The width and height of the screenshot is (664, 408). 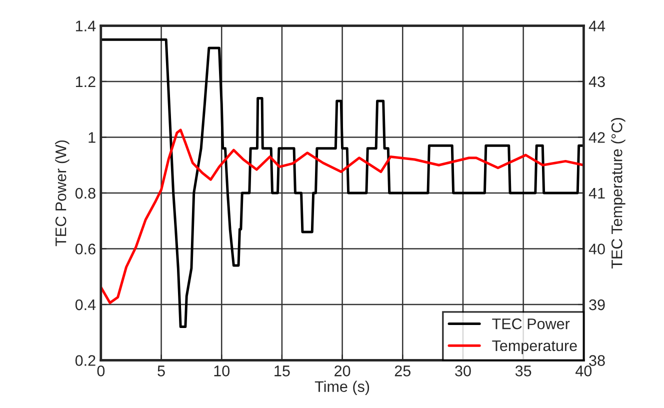 What do you see at coordinates (86, 81) in the screenshot?
I see `y-tick-label: 1.2` at bounding box center [86, 81].